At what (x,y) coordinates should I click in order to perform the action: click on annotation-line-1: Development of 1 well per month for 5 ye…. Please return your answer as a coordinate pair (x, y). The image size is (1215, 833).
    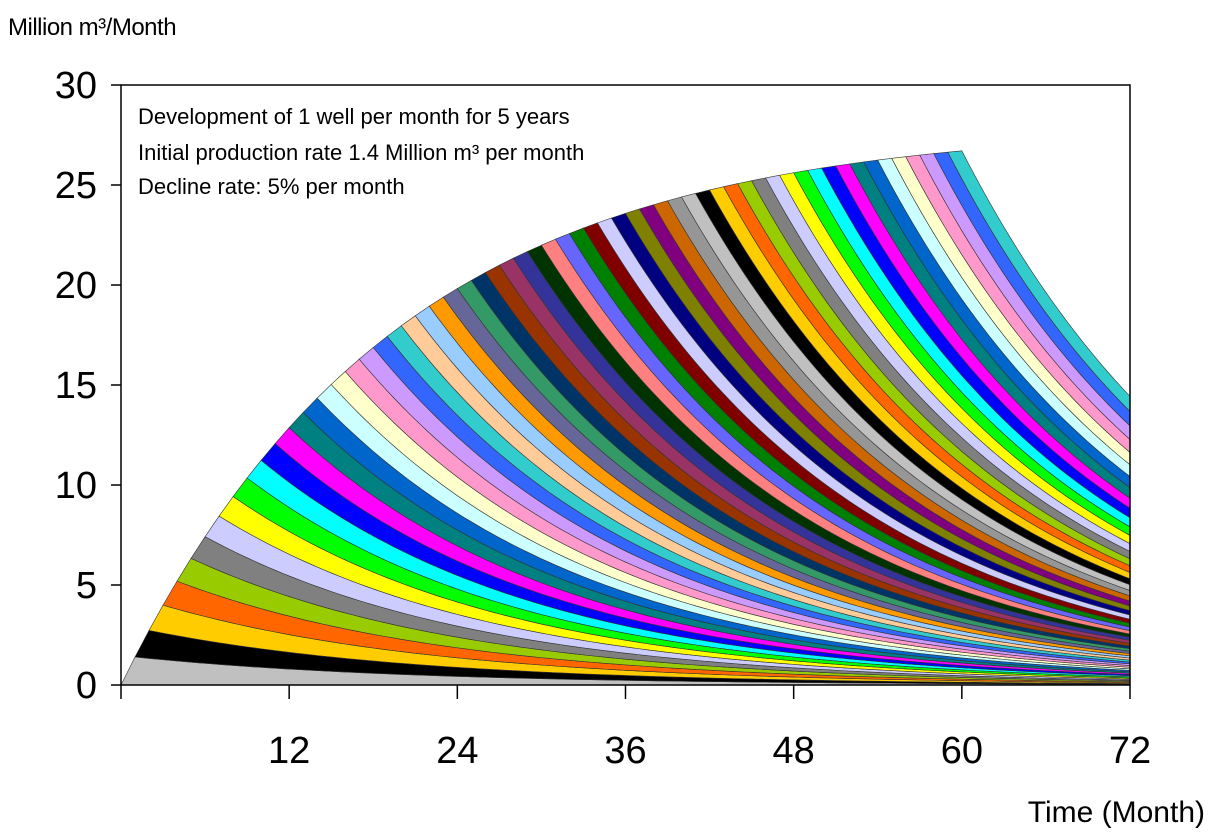
    Looking at the image, I should click on (354, 116).